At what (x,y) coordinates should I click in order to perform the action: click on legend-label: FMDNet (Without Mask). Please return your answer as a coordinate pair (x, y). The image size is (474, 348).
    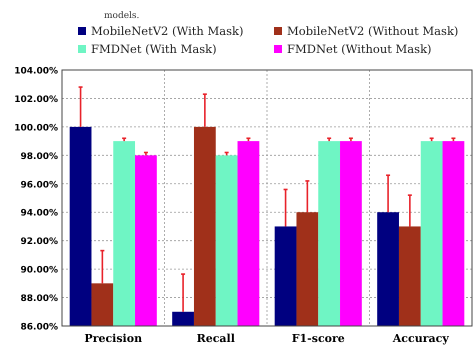
    Looking at the image, I should click on (359, 49).